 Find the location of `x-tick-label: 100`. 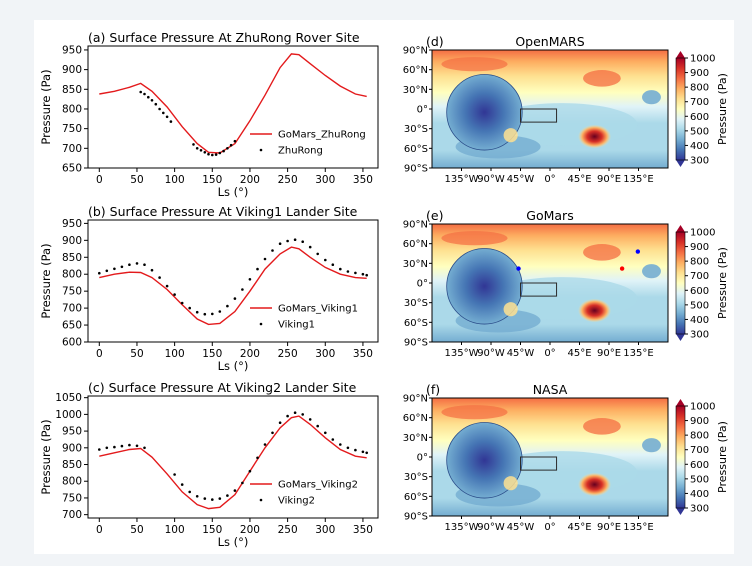

x-tick-label: 100 is located at coordinates (175, 354).